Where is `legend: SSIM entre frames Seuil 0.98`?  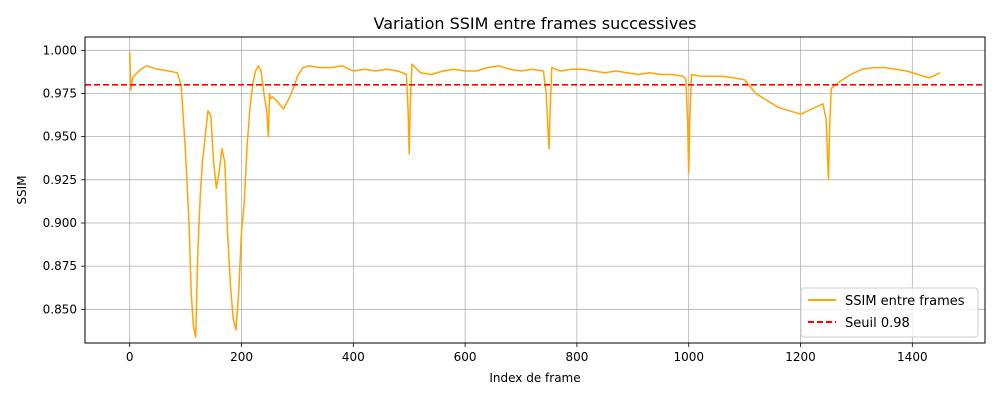
legend: SSIM entre frames Seuil 0.98 is located at coordinates (889, 312).